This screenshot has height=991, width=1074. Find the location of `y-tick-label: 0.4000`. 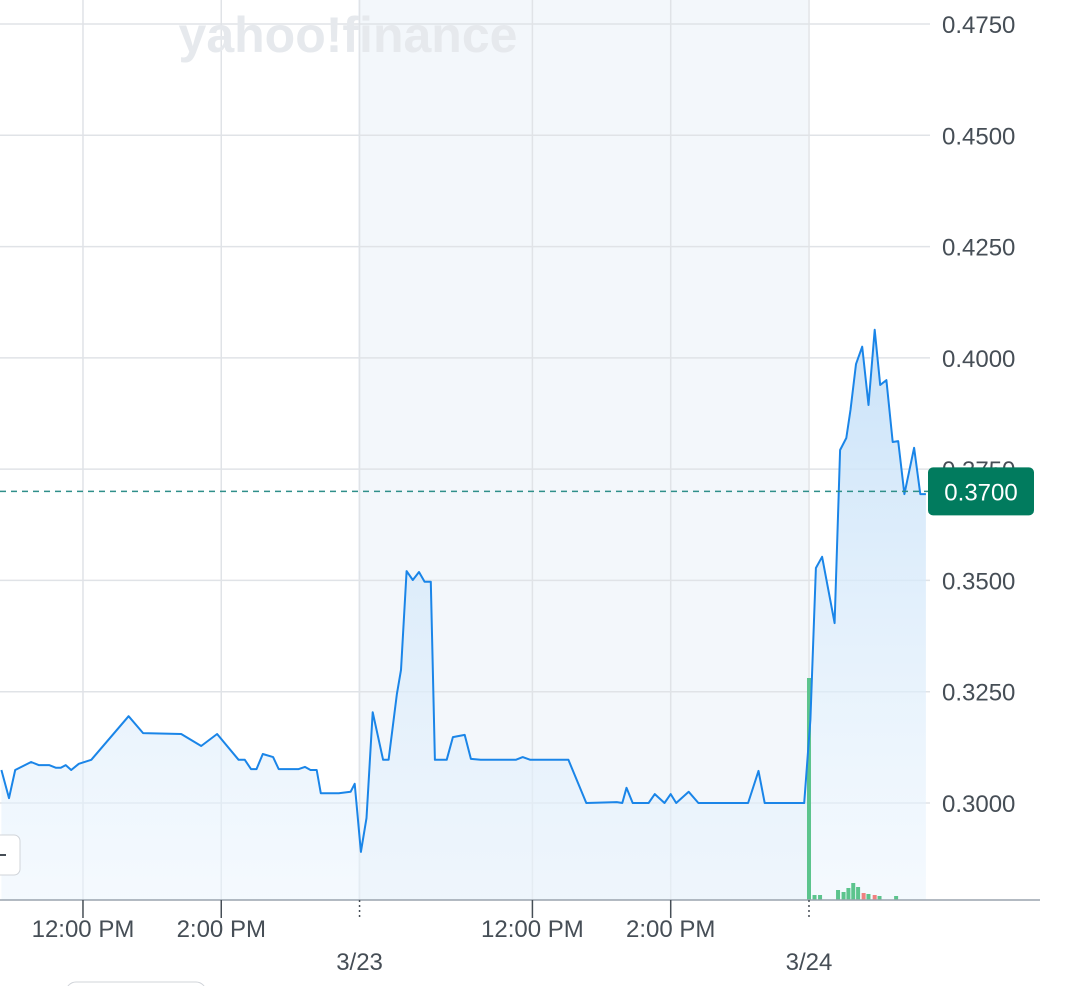

y-tick-label: 0.4000 is located at coordinates (978, 359).